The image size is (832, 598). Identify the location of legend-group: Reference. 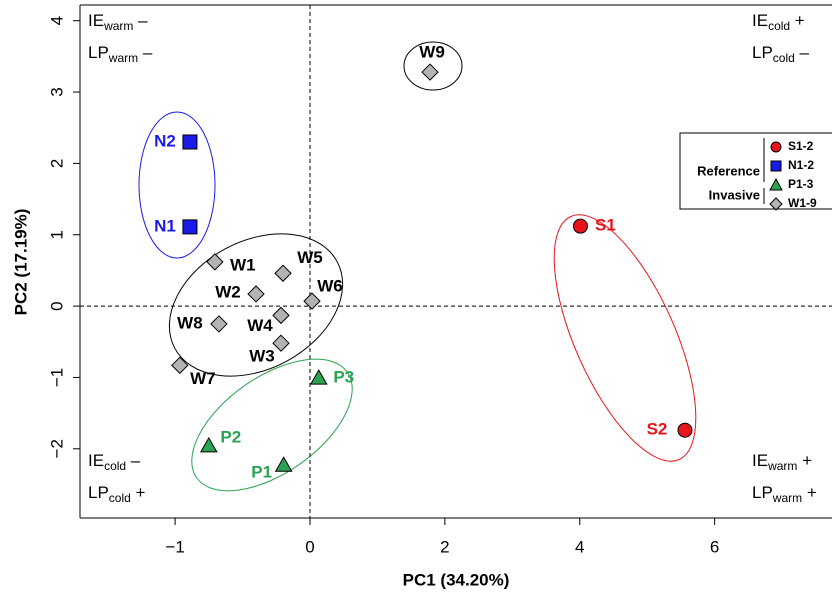
(728, 170).